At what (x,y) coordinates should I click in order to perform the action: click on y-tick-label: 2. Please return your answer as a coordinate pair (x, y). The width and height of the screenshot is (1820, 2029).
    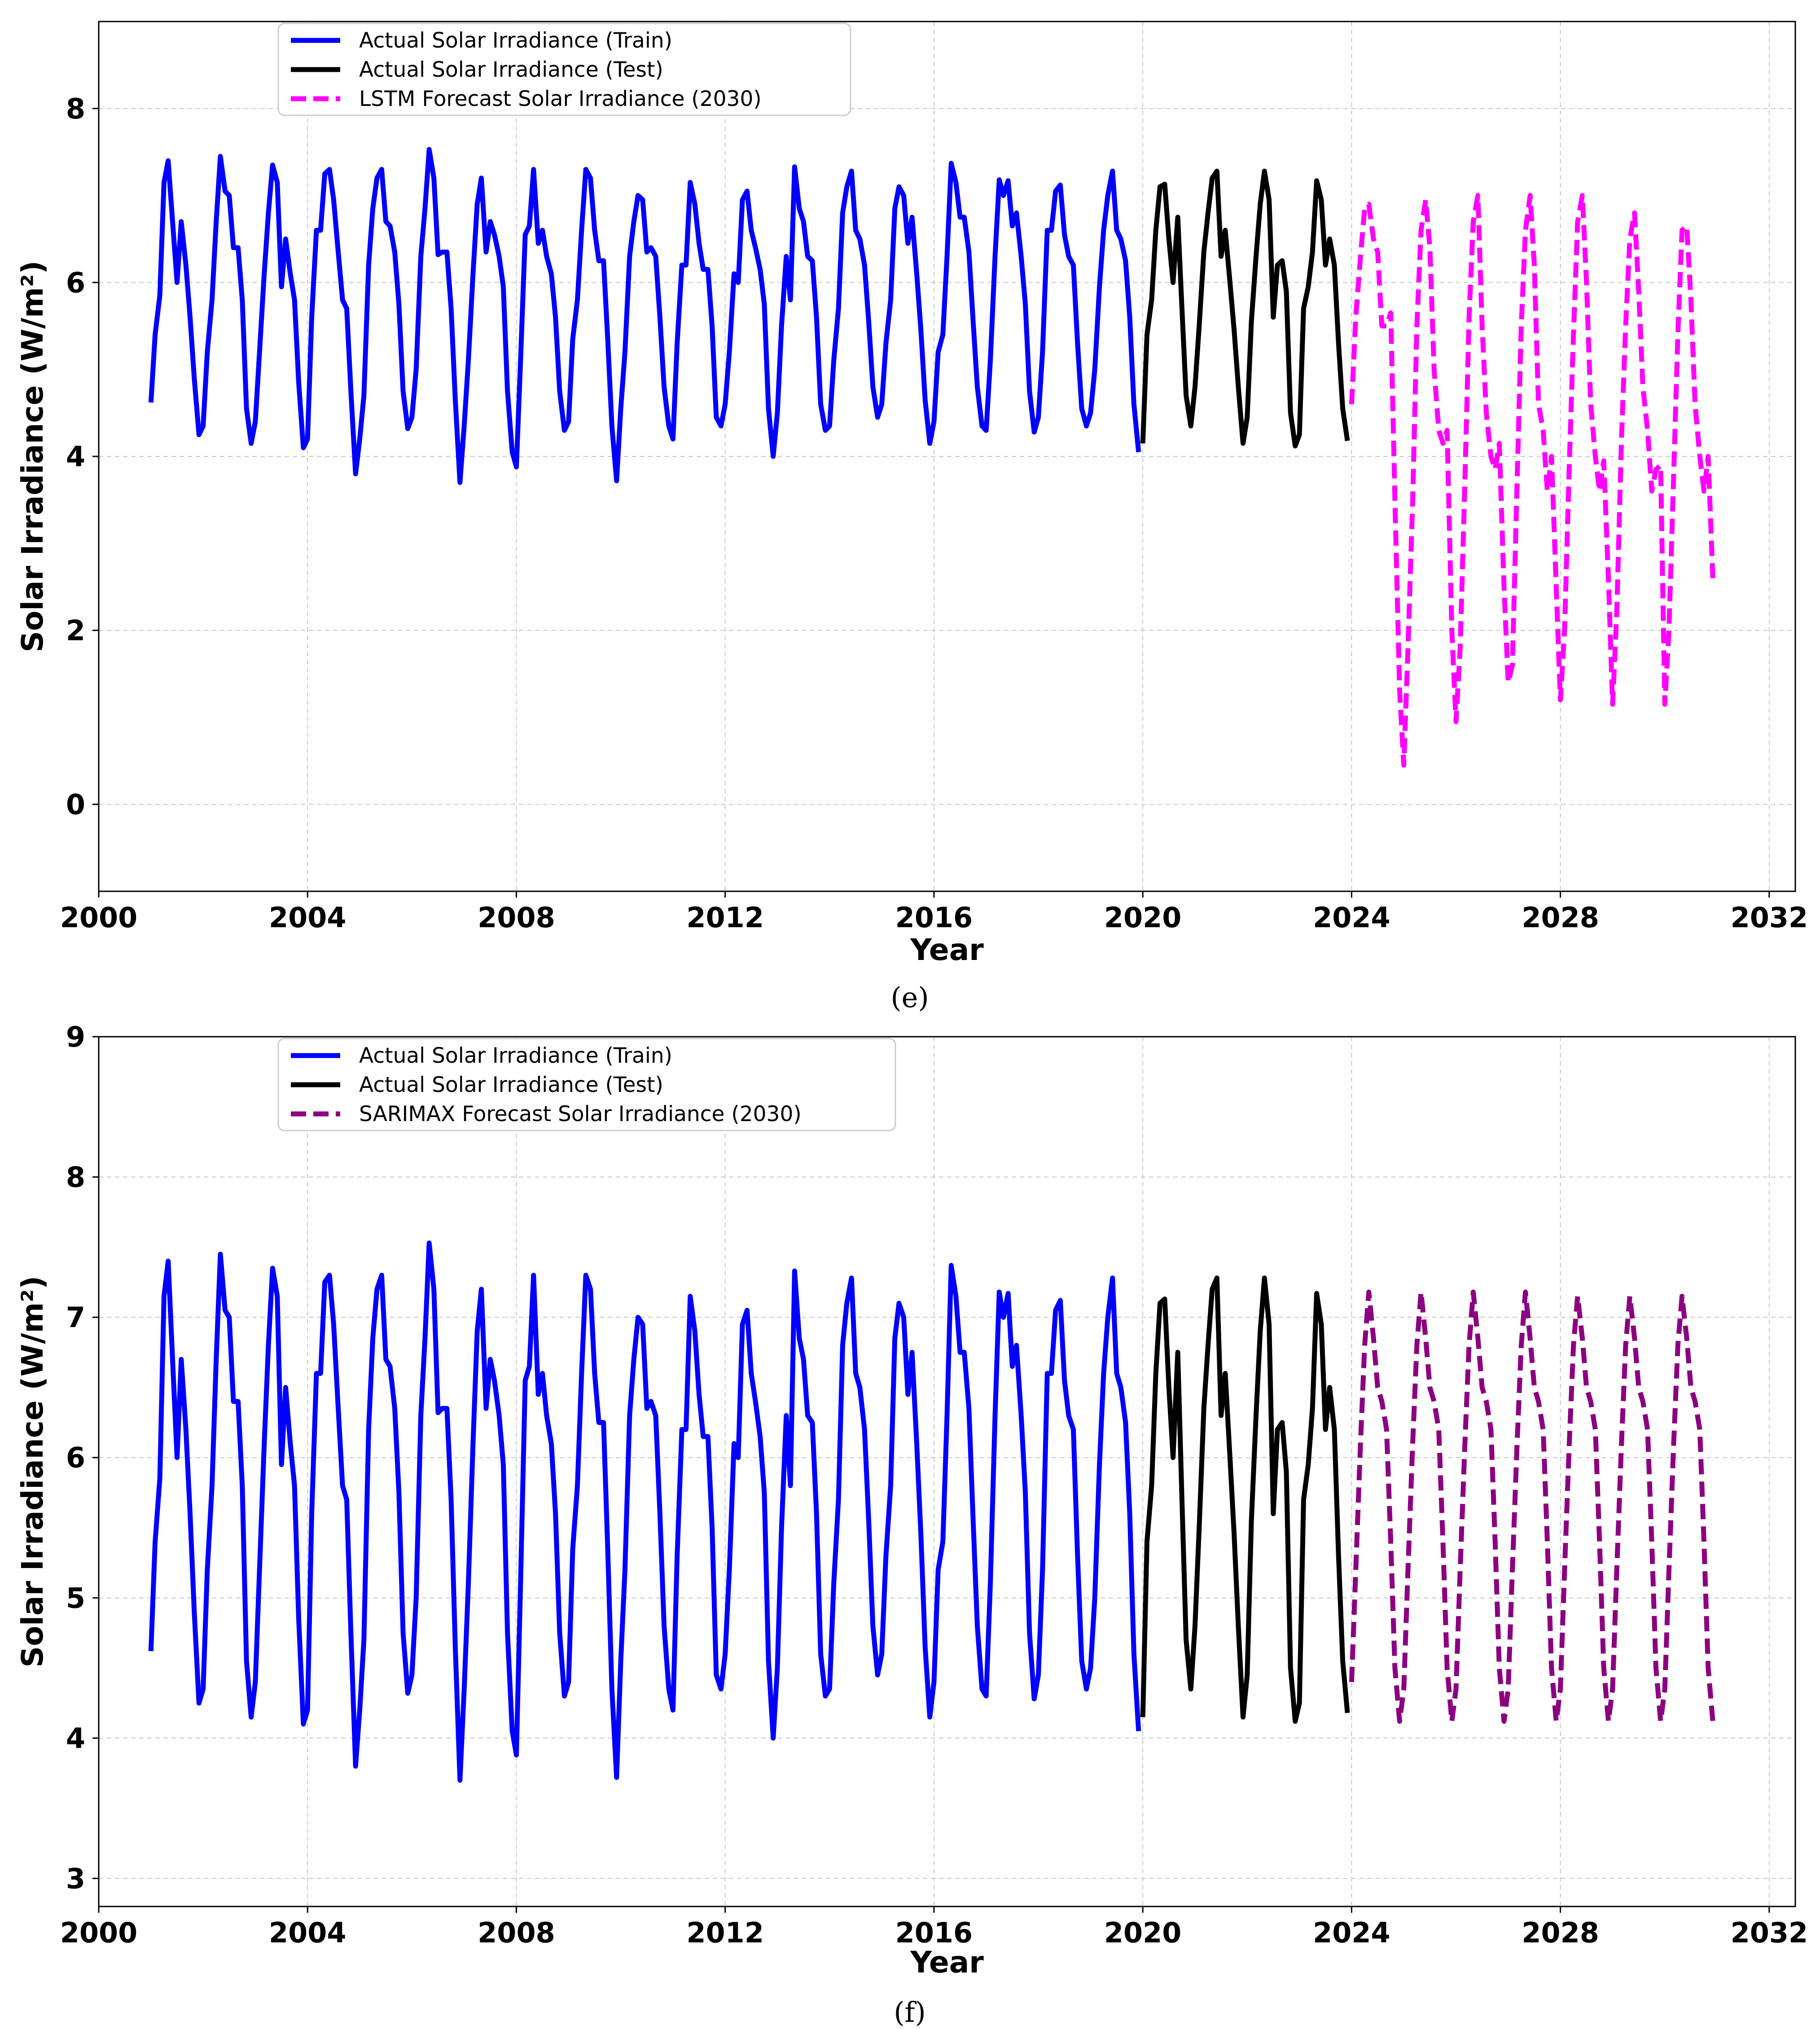
    Looking at the image, I should click on (76, 631).